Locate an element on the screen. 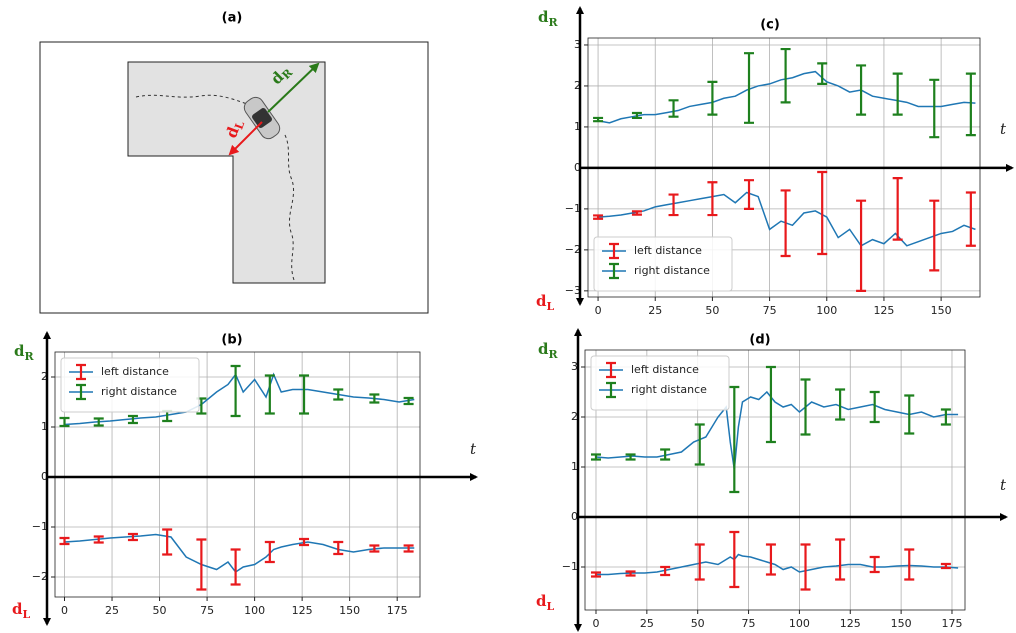  y-tick-label: −2 is located at coordinates (573, 249).